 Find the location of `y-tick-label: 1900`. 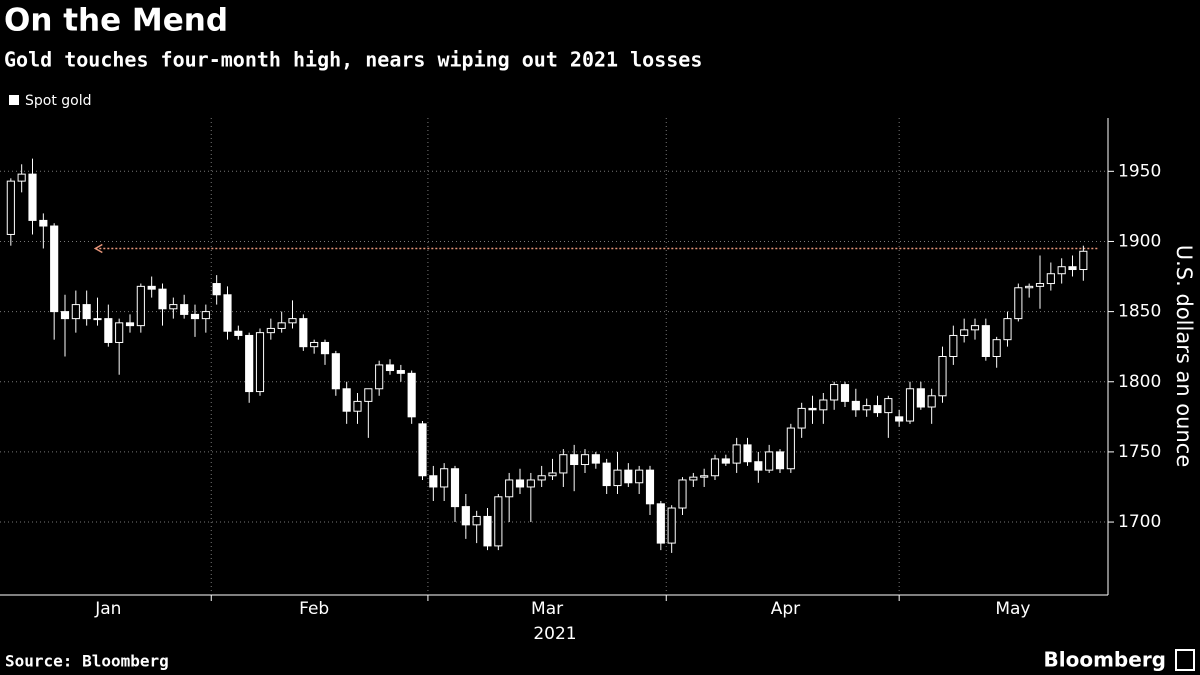

y-tick-label: 1900 is located at coordinates (1139, 241).